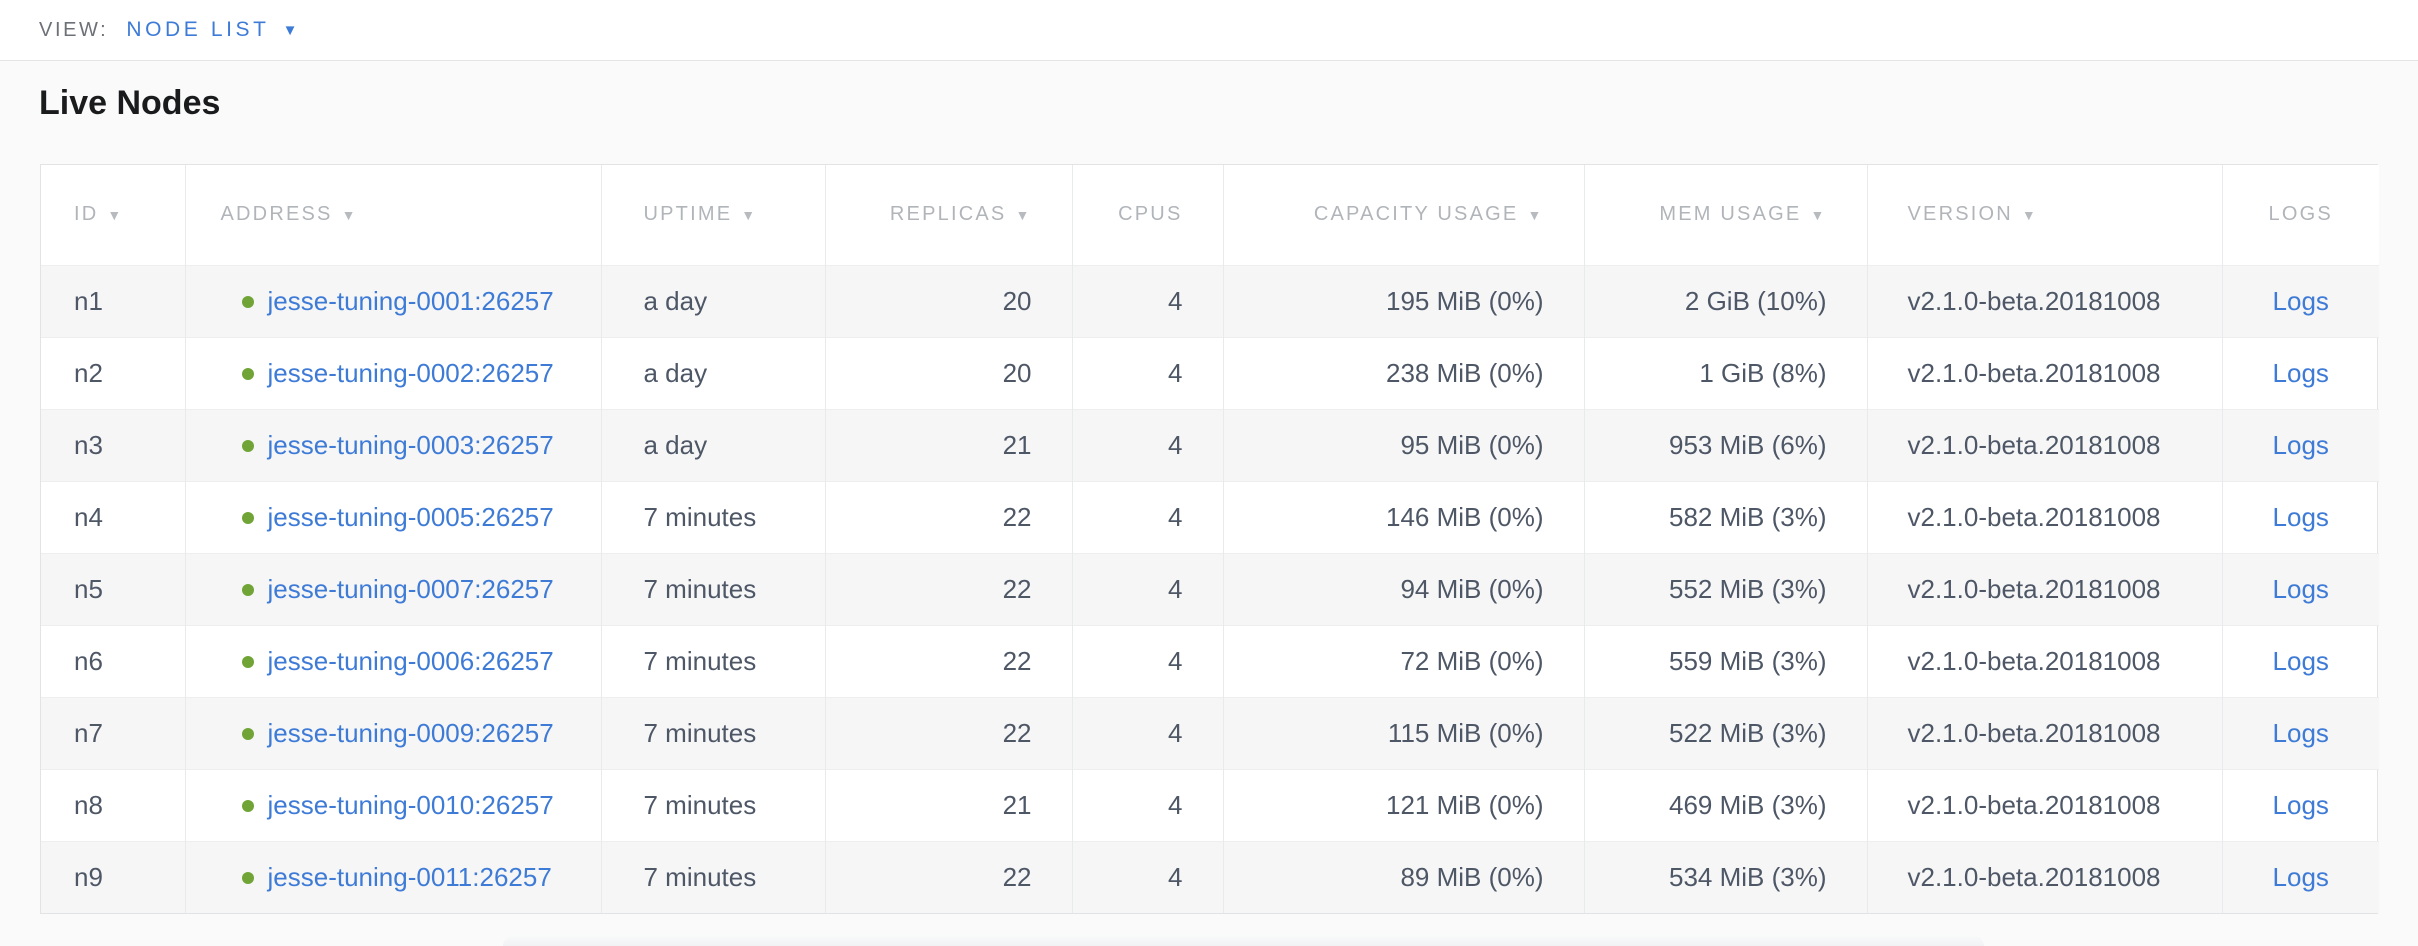 The width and height of the screenshot is (2418, 946). I want to click on node-id: n1, so click(88, 300).